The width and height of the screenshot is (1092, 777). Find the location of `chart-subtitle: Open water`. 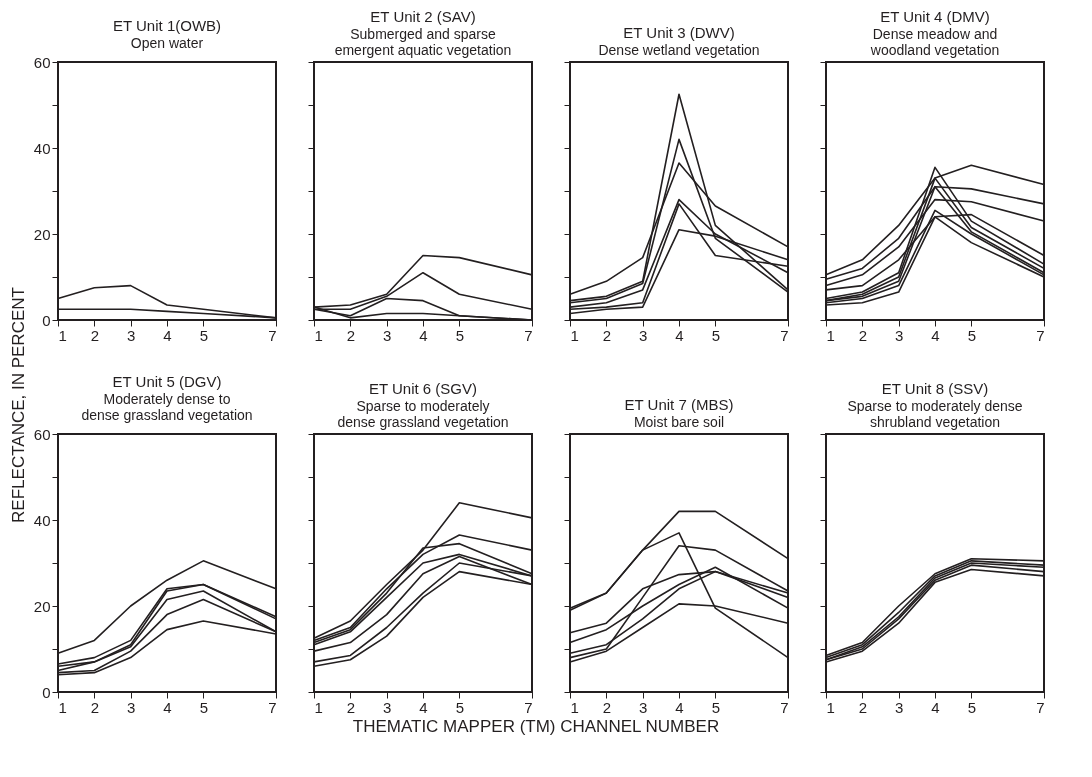

chart-subtitle: Open water is located at coordinates (167, 43).